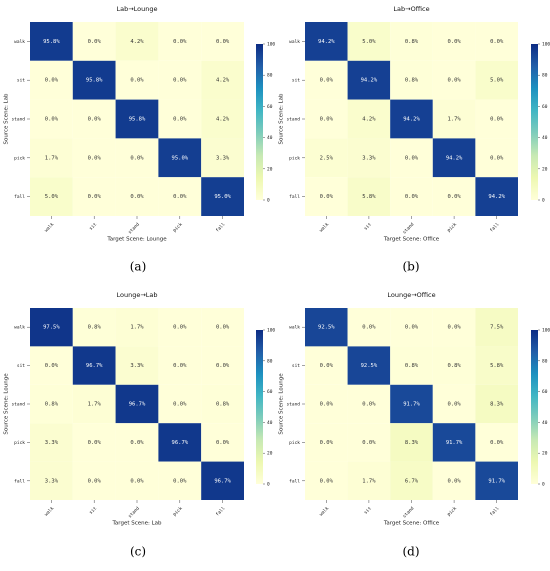  What do you see at coordinates (543, 201) in the screenshot?
I see `colorbar-tick-label: 0` at bounding box center [543, 201].